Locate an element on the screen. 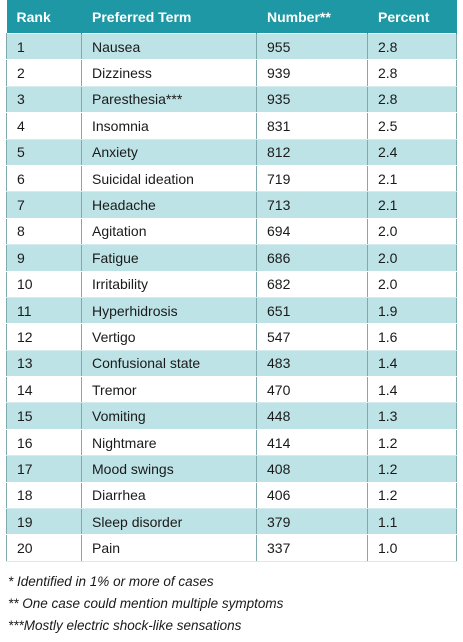  table-row: 2 Dizziness 939 2.8 is located at coordinates (231, 73).